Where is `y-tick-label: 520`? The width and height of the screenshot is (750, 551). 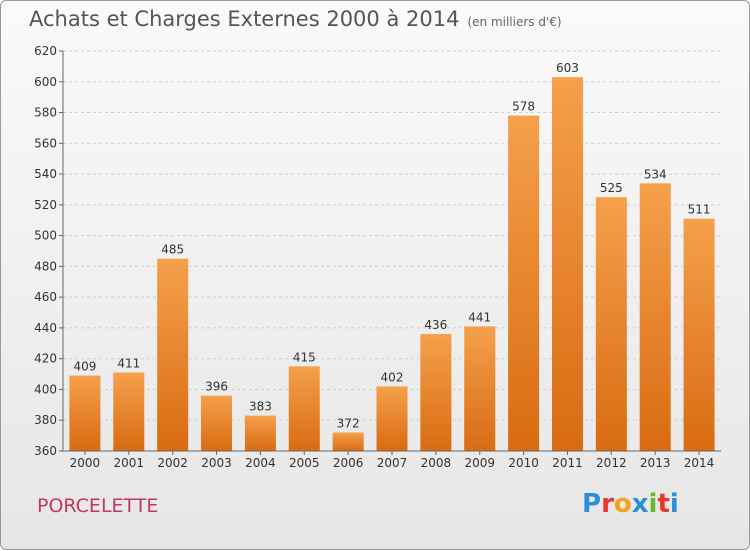 y-tick-label: 520 is located at coordinates (45, 205).